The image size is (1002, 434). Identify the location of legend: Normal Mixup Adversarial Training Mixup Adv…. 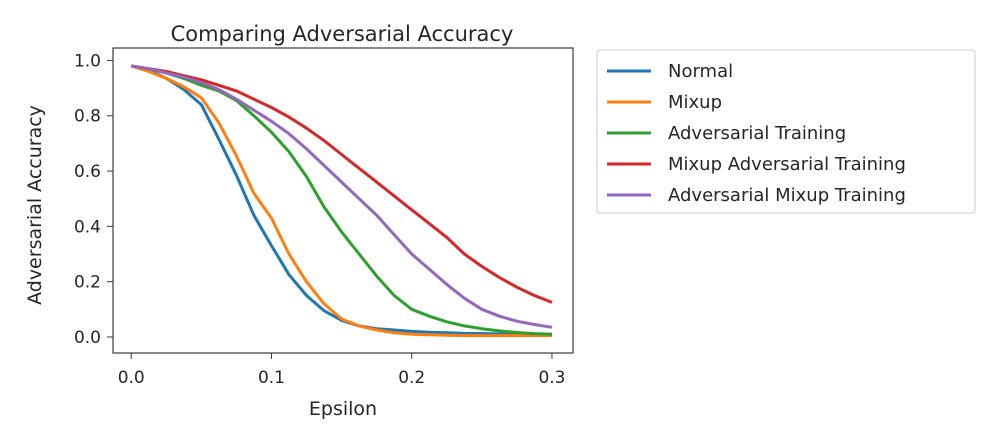
(786, 131).